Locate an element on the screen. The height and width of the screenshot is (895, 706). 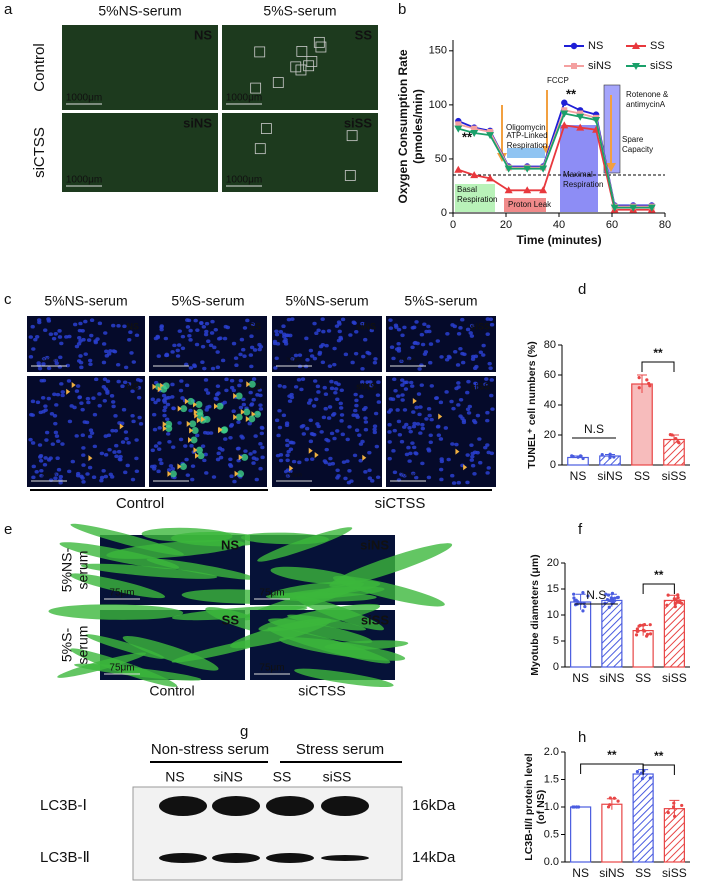
group-label: Stress serum is located at coordinates (340, 749).